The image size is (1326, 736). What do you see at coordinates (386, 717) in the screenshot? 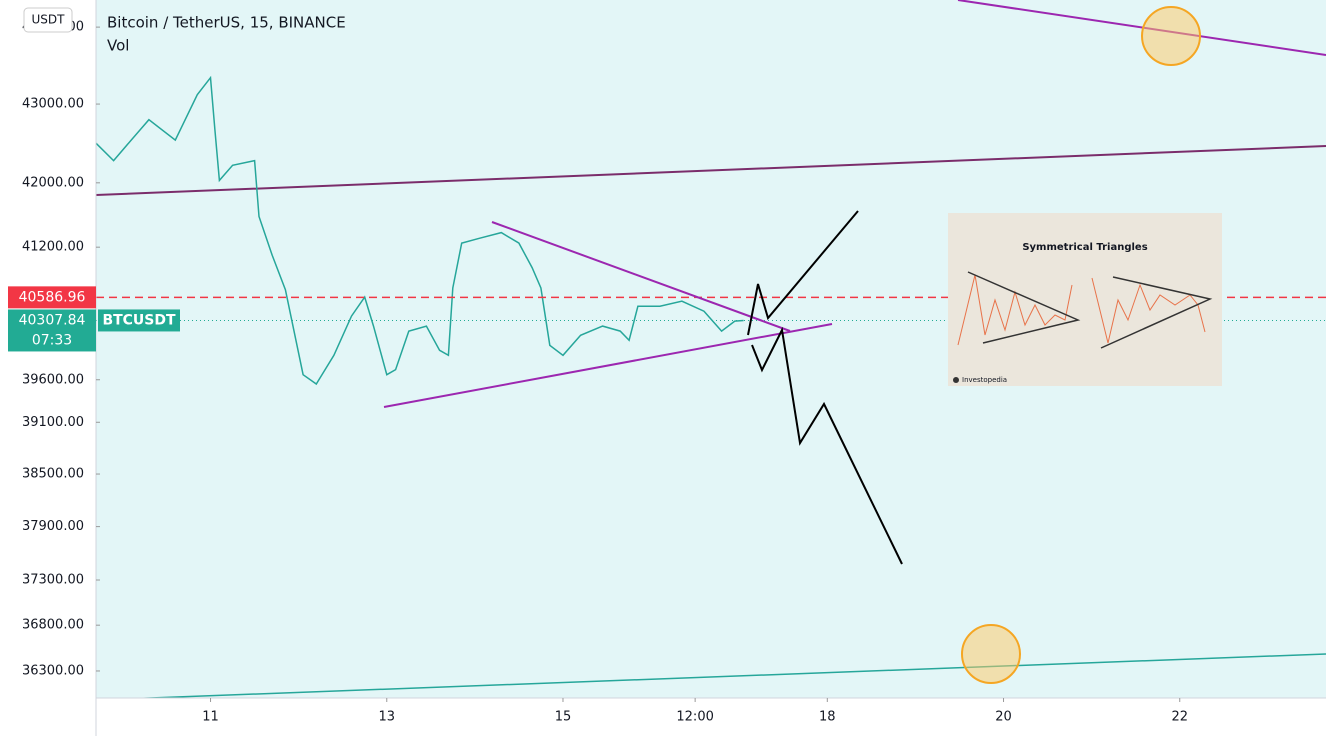
I see `x-tick-label: 13` at bounding box center [386, 717].